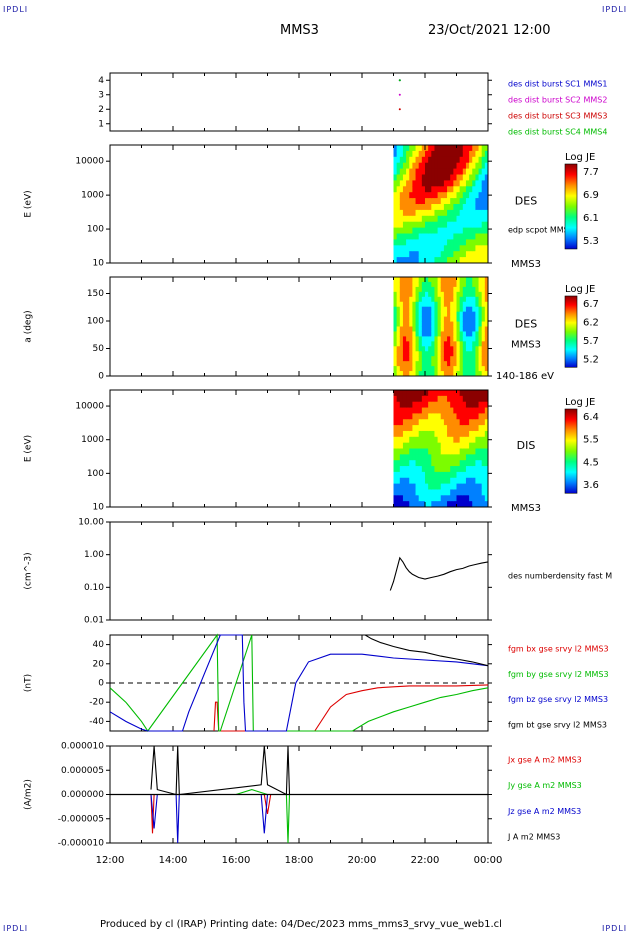 The width and height of the screenshot is (630, 934). I want to click on legend-entry-current-3: Jz gse A m2 MMS3, so click(544, 811).